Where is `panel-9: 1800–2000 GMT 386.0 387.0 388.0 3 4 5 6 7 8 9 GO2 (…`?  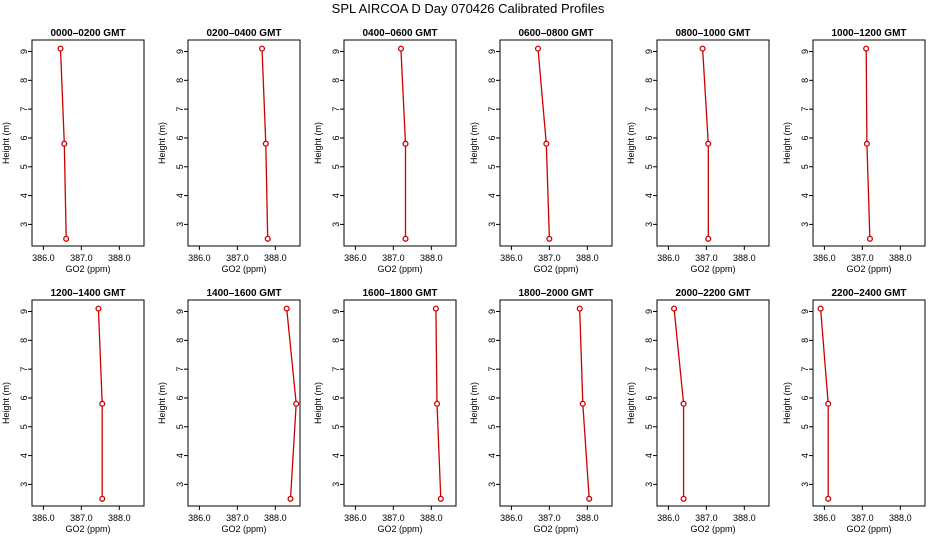
panel-9: 1800–2000 GMT 386.0 387.0 388.0 3 4 5 6 7 8 9 GO2 (… is located at coordinates (541, 411).